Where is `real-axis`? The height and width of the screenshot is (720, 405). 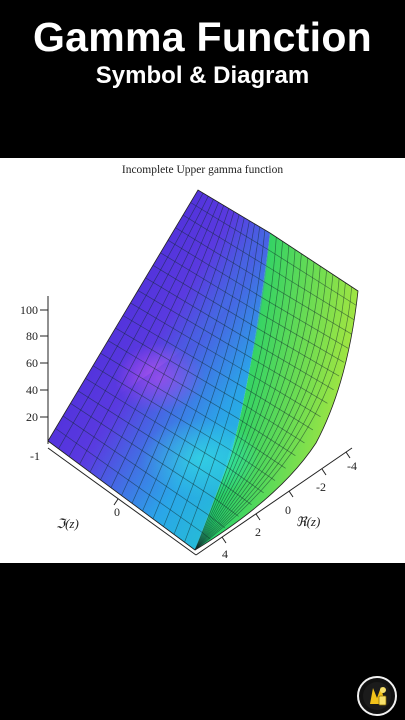
real-axis is located at coordinates (274, 501).